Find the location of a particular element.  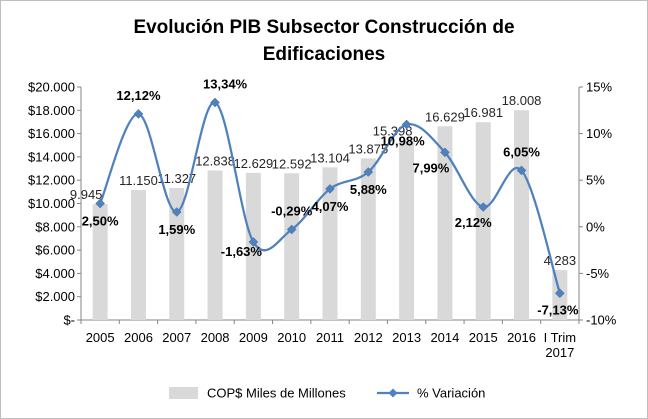

legend-bar-swatch is located at coordinates (183, 393).